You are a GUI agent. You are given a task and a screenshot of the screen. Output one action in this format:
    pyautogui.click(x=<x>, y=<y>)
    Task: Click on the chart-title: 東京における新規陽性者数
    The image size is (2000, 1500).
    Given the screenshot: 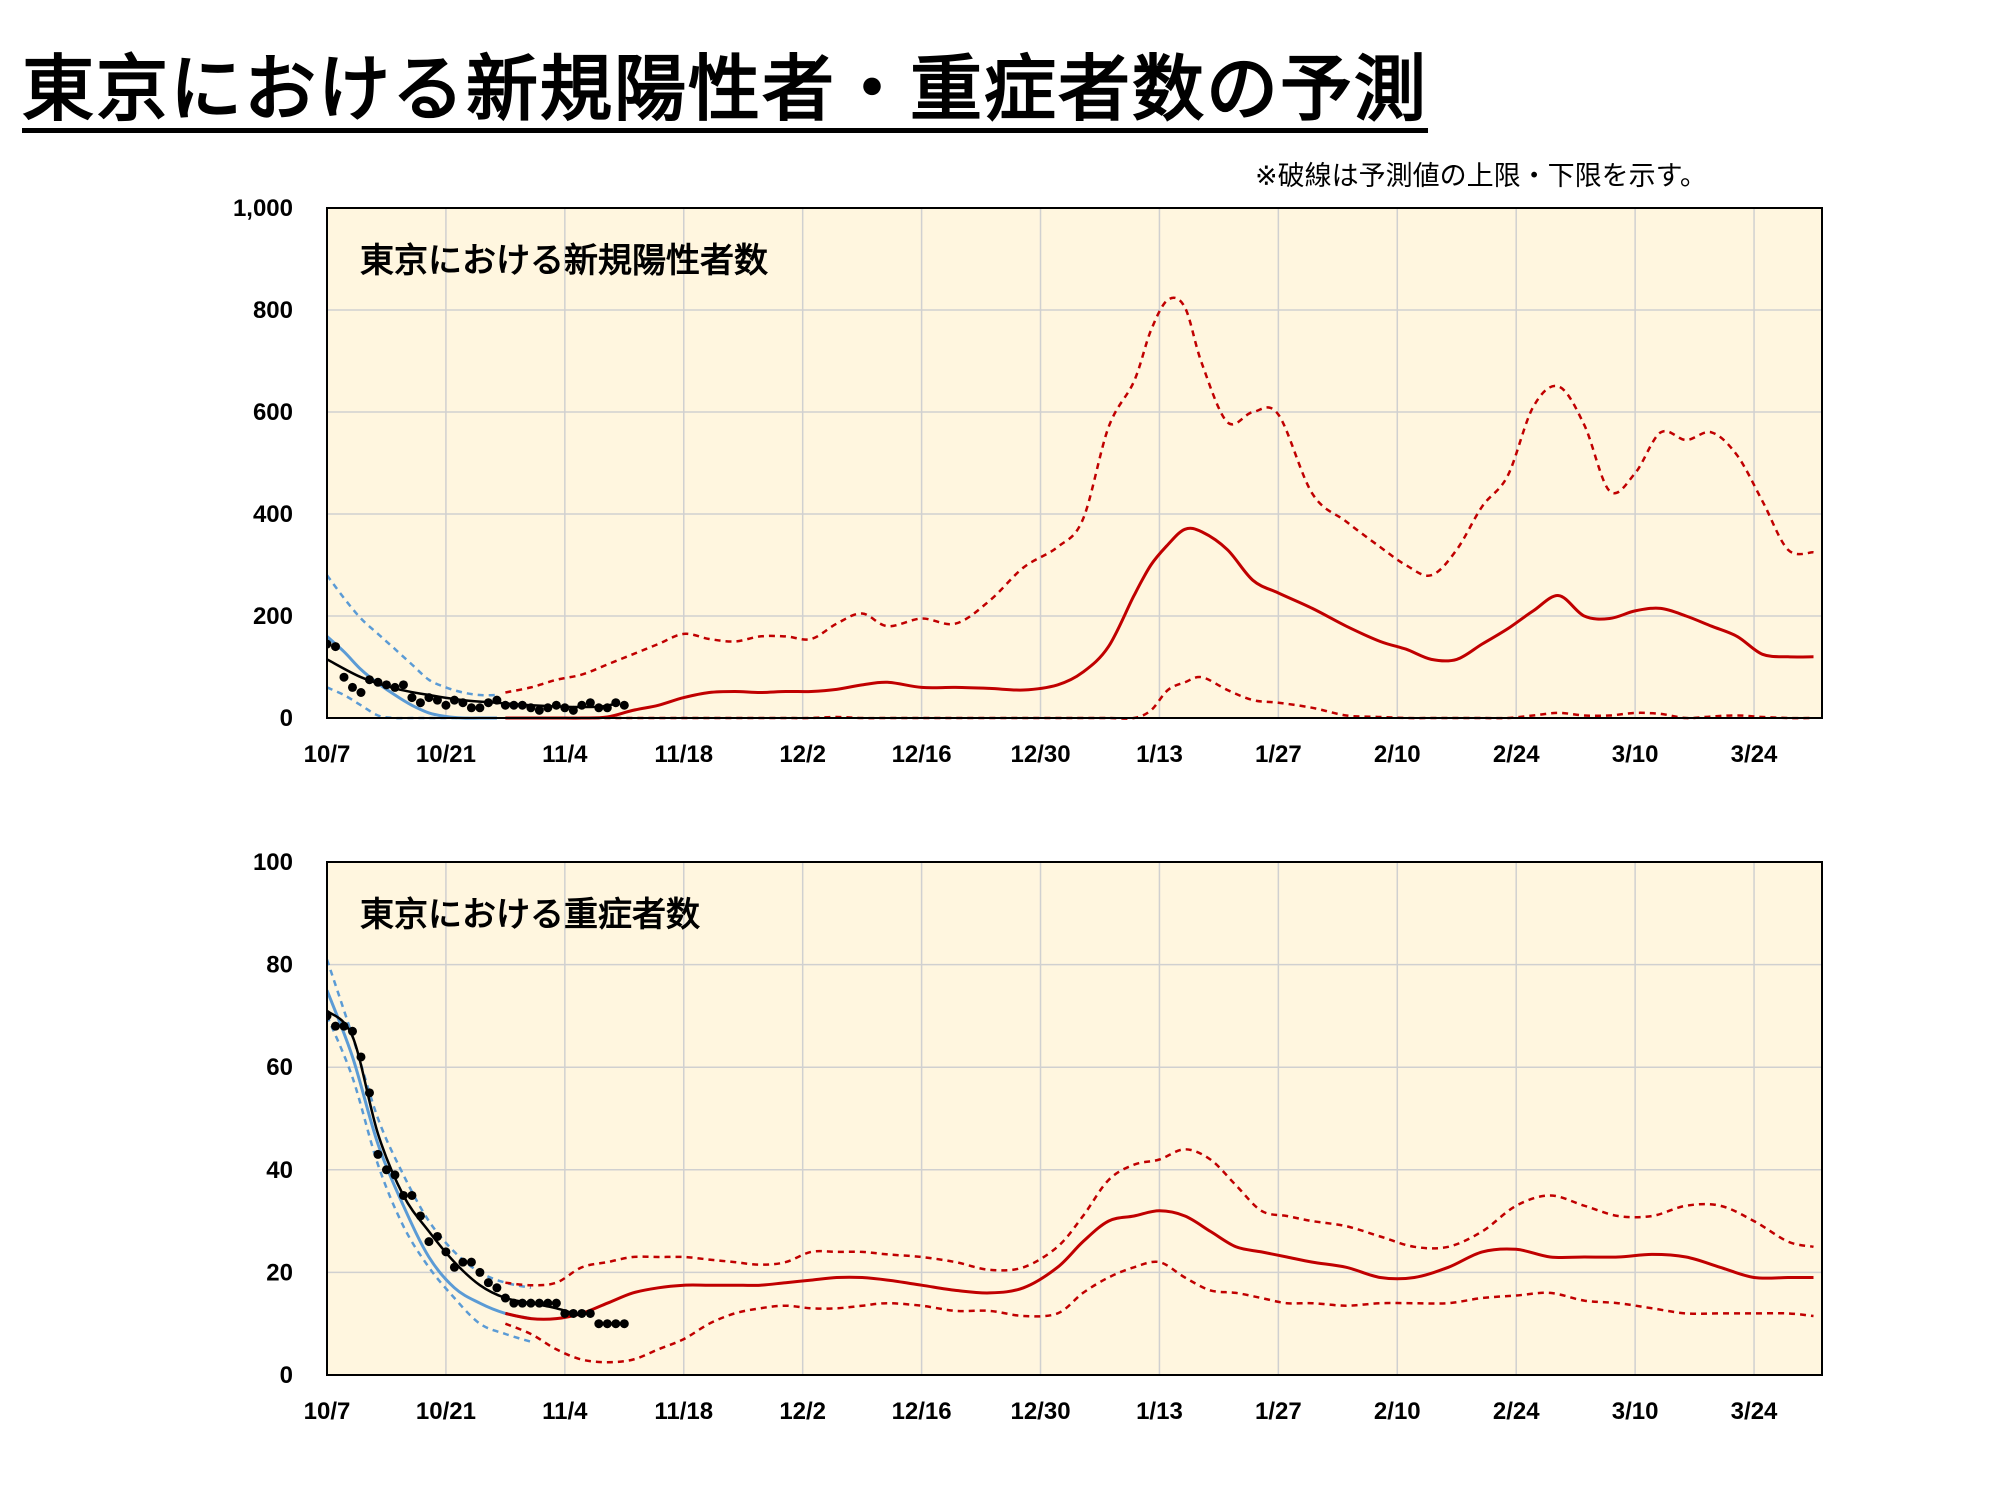 What is the action you would take?
    pyautogui.click(x=564, y=261)
    